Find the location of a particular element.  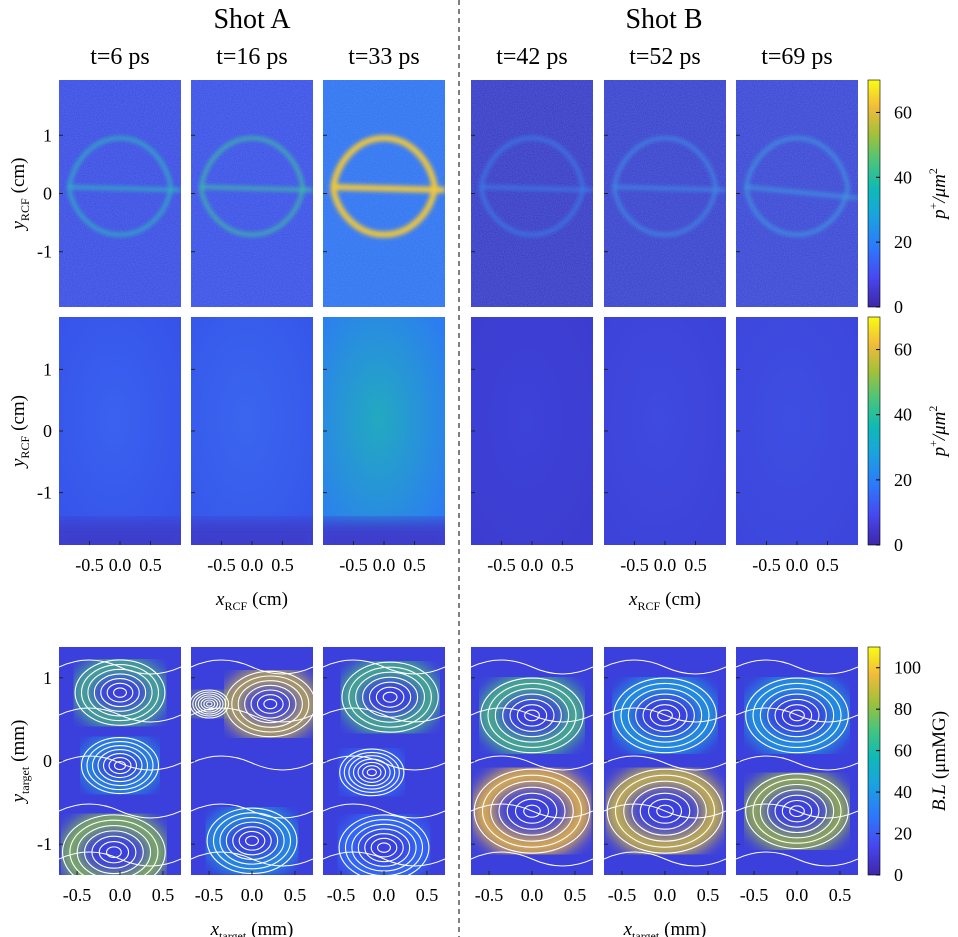

label-unit: (cm) is located at coordinates (18, 413).